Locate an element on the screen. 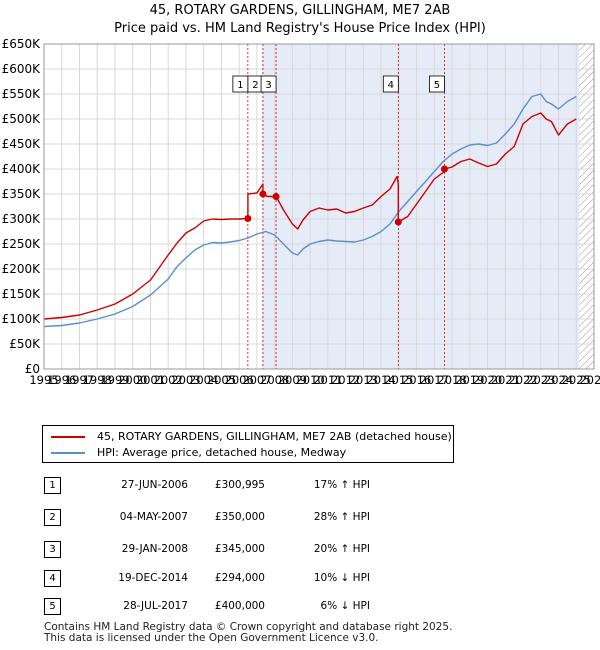  sale-marker-label: 5 is located at coordinates (437, 84).